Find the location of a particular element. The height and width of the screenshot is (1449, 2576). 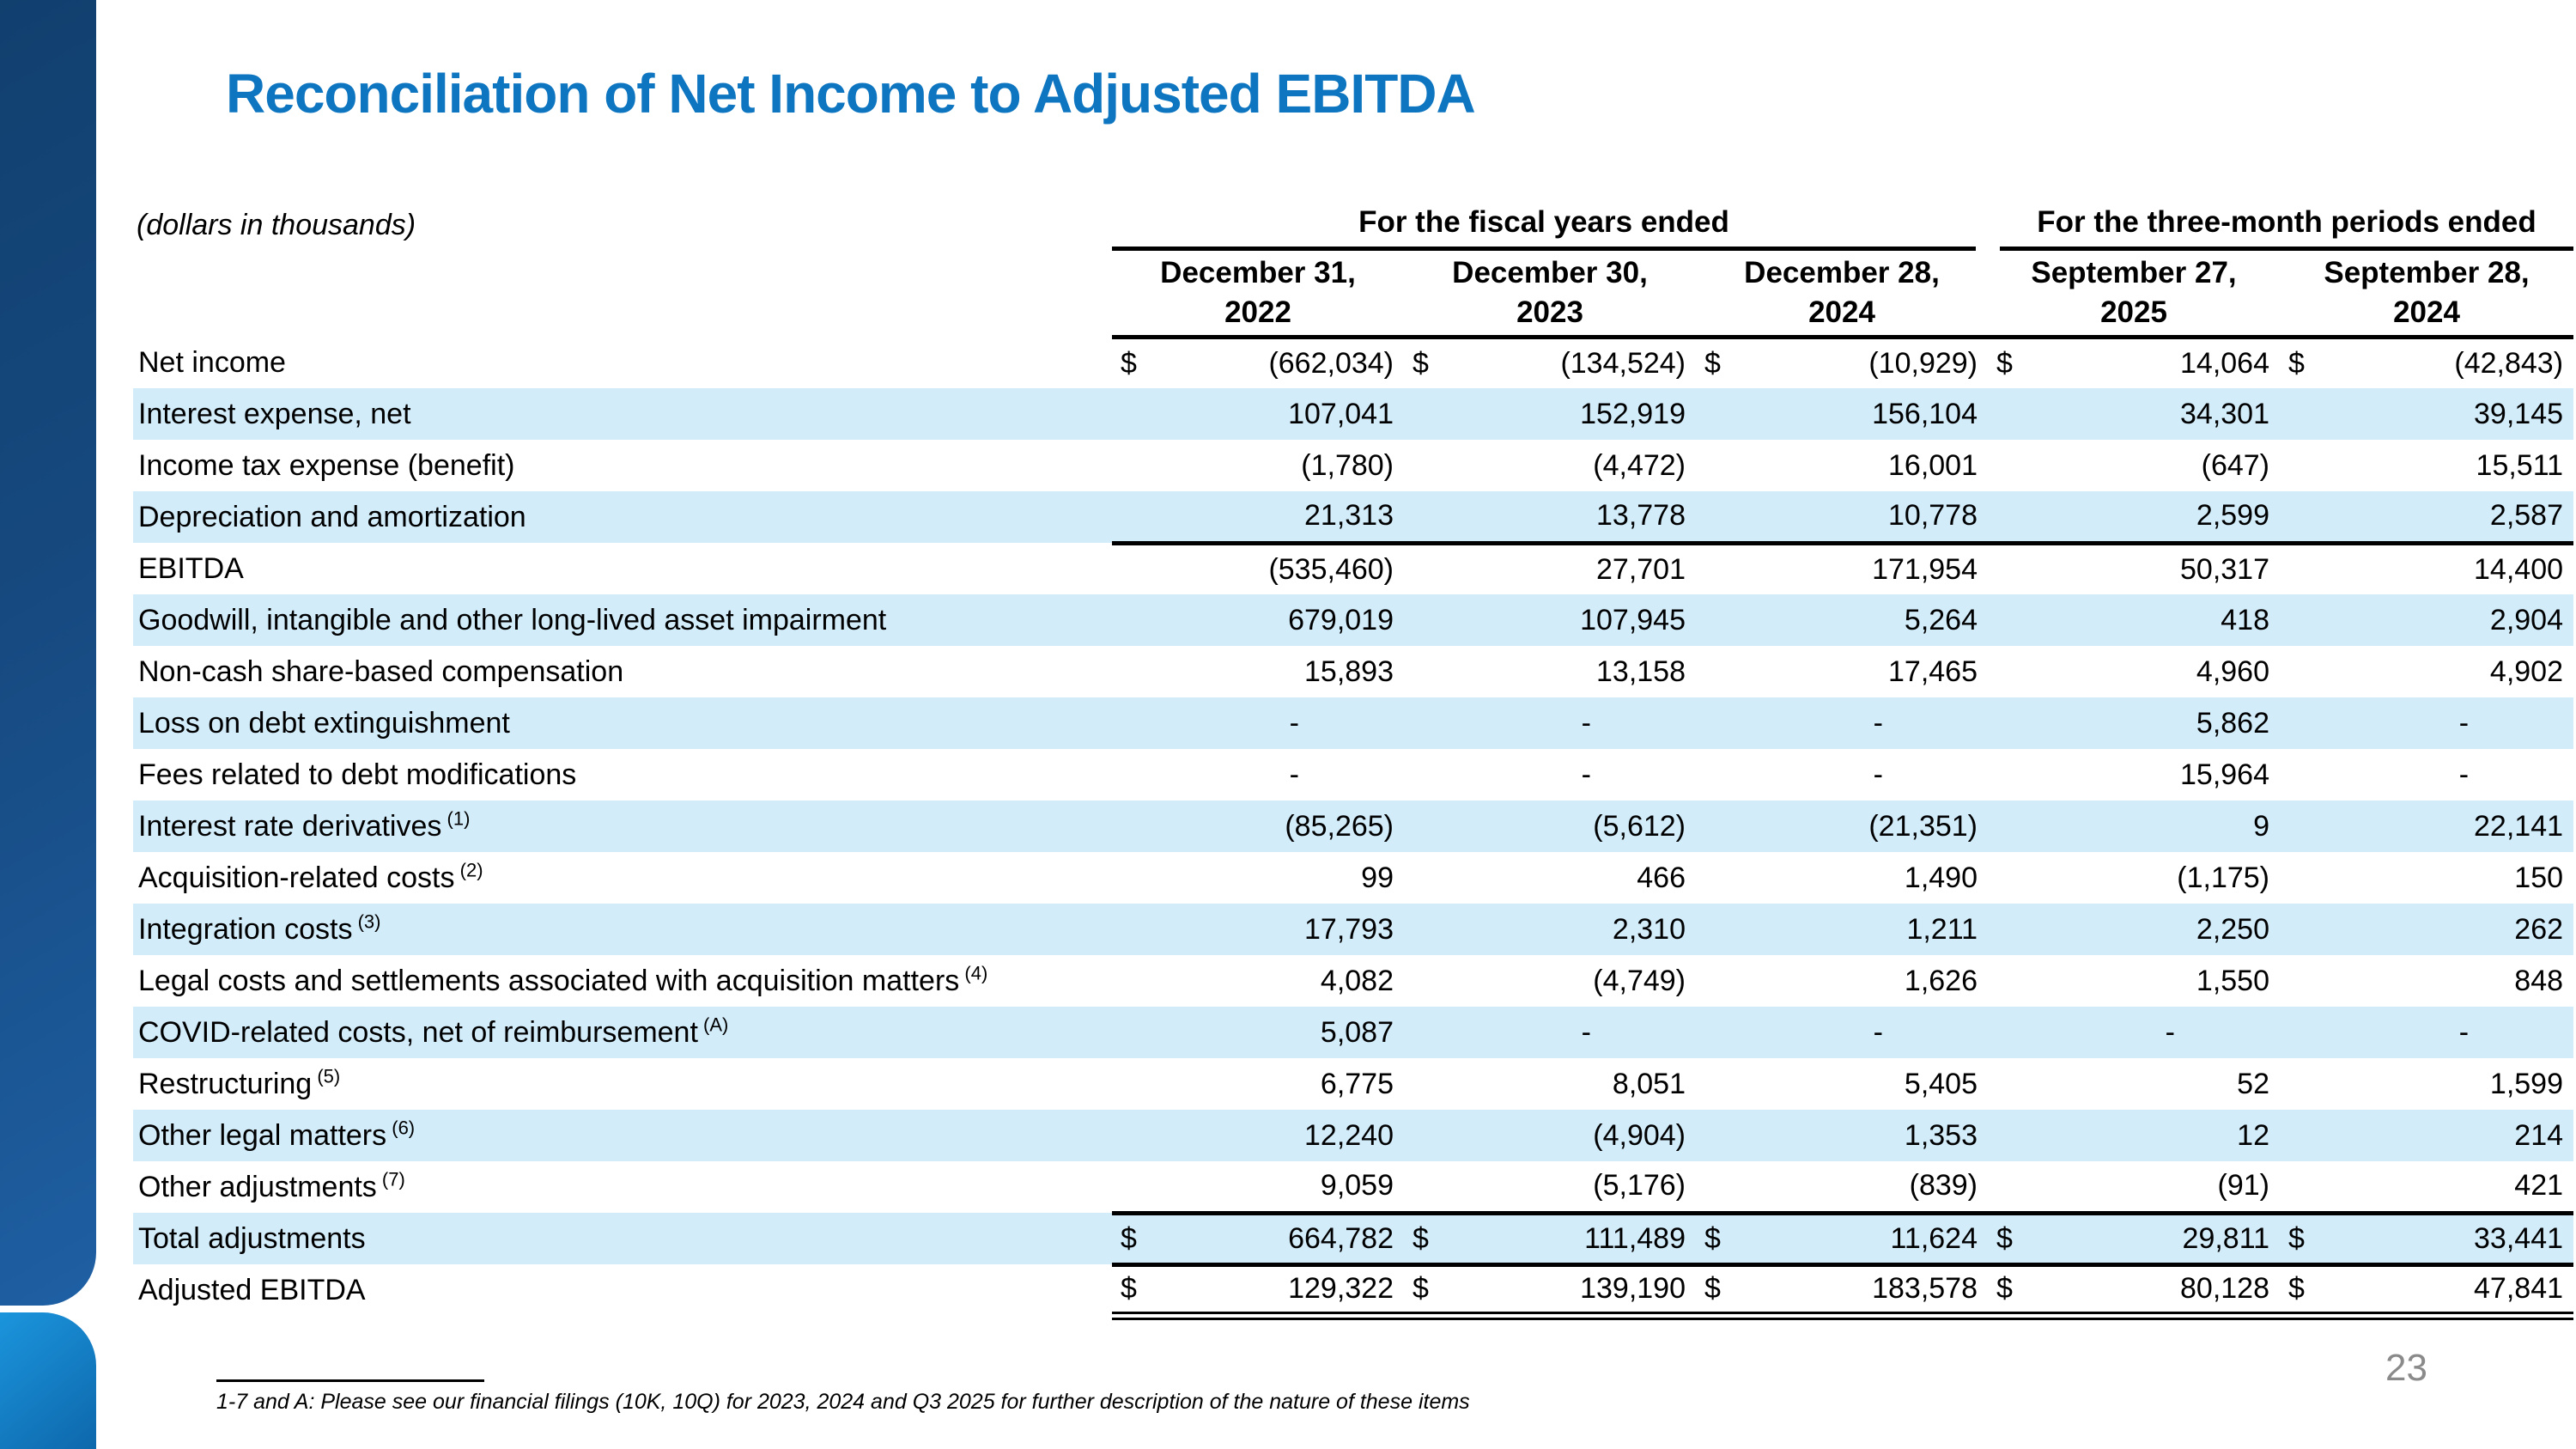

value-text: 5,087 is located at coordinates (1357, 1032).